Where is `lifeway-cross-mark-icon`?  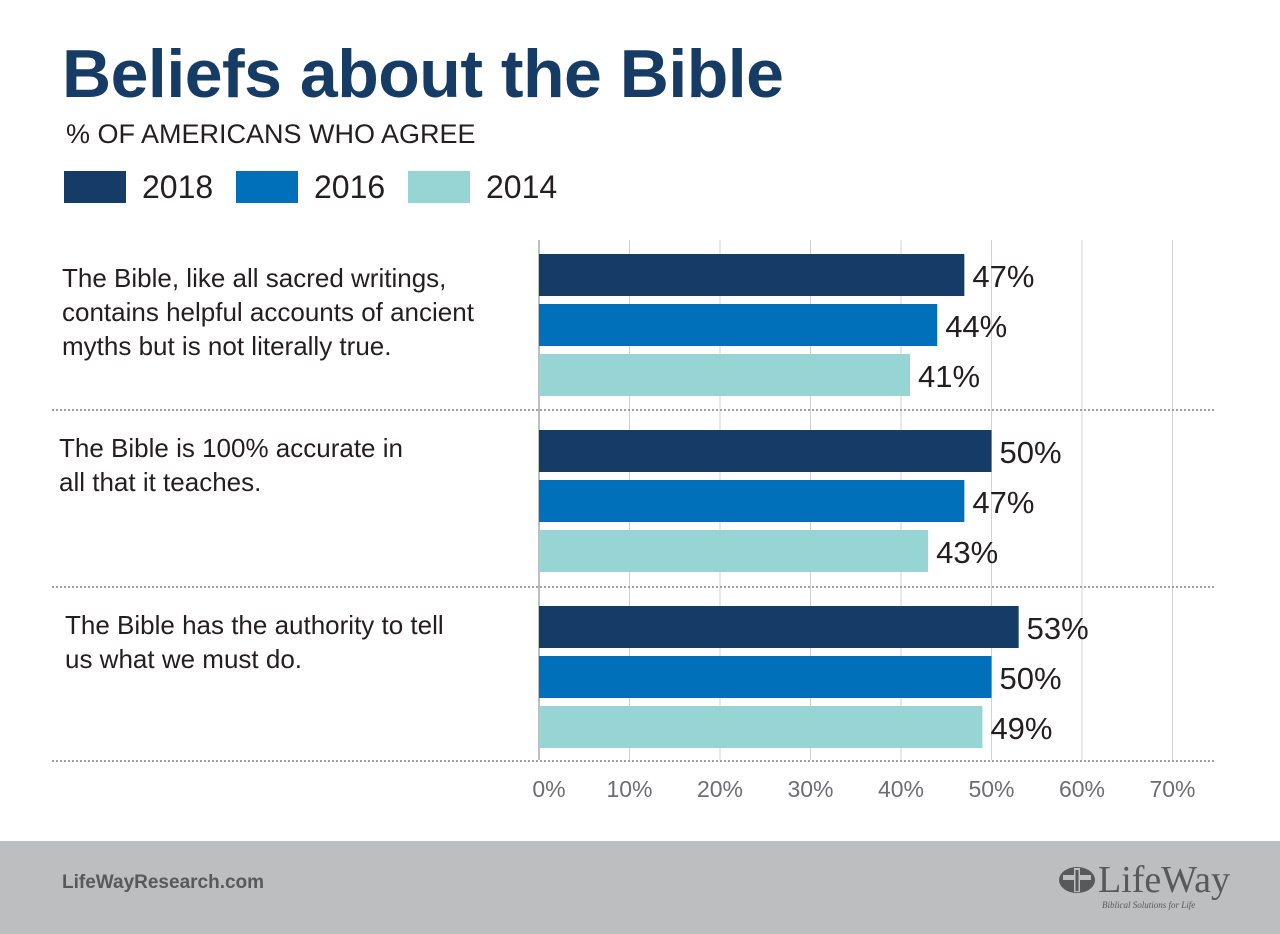 lifeway-cross-mark-icon is located at coordinates (1077, 880).